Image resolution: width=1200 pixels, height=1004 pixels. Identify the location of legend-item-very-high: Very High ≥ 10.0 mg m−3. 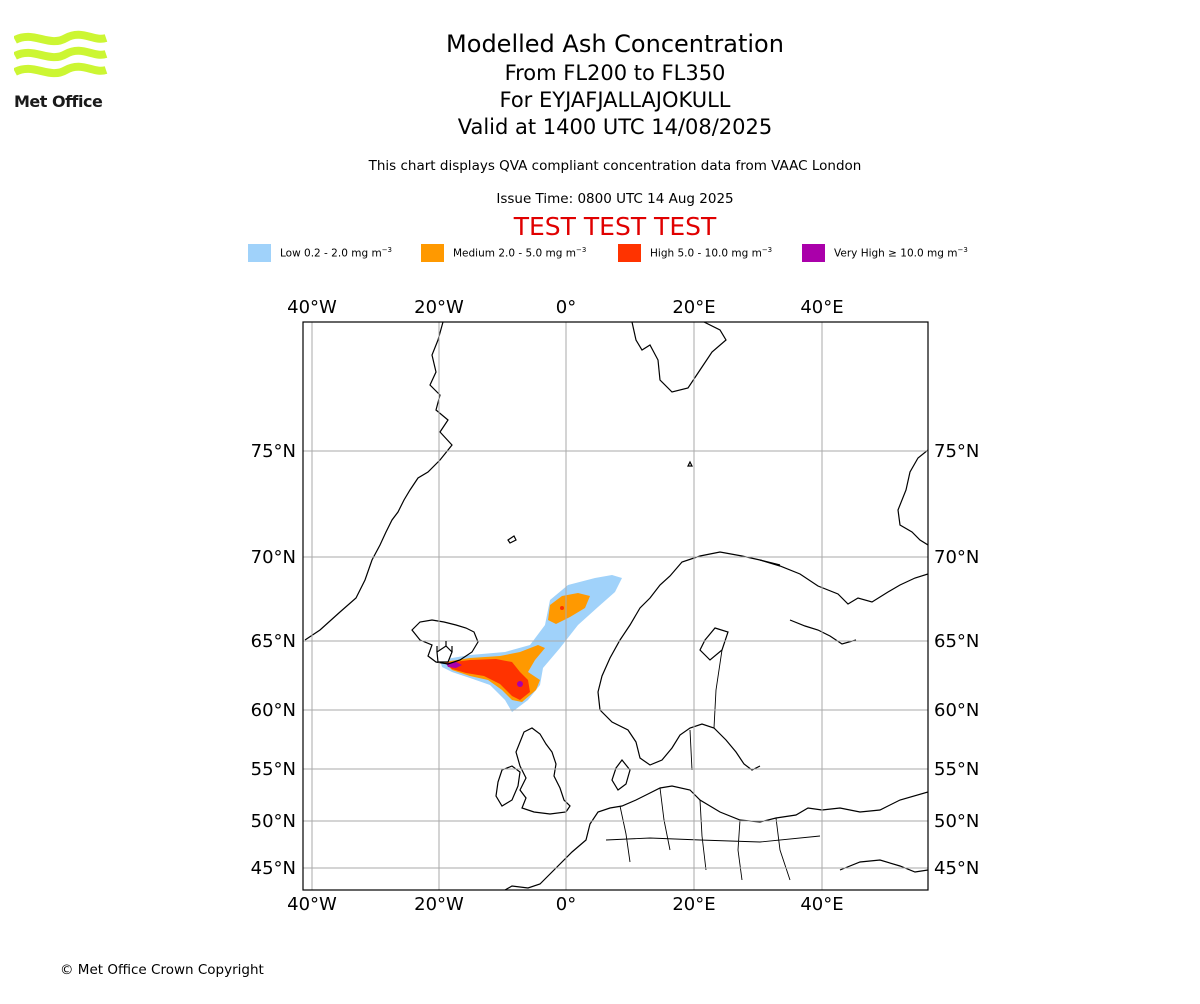
(885, 253).